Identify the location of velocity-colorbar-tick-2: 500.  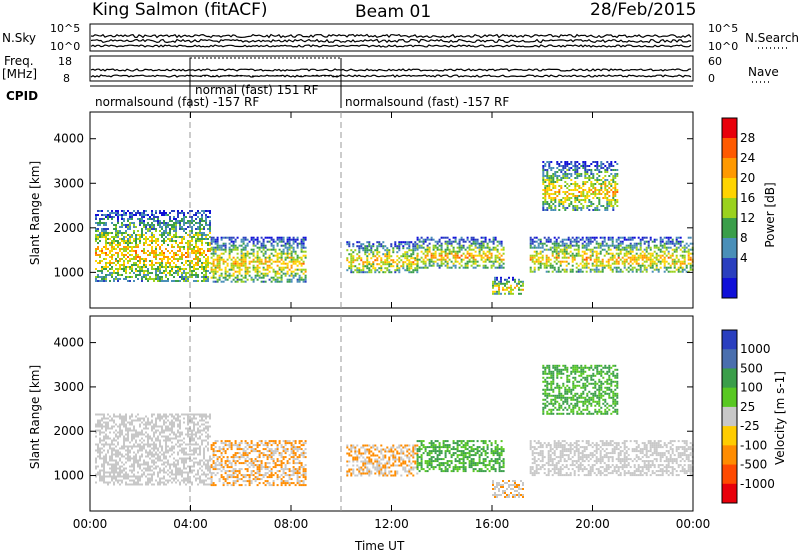
(751, 368).